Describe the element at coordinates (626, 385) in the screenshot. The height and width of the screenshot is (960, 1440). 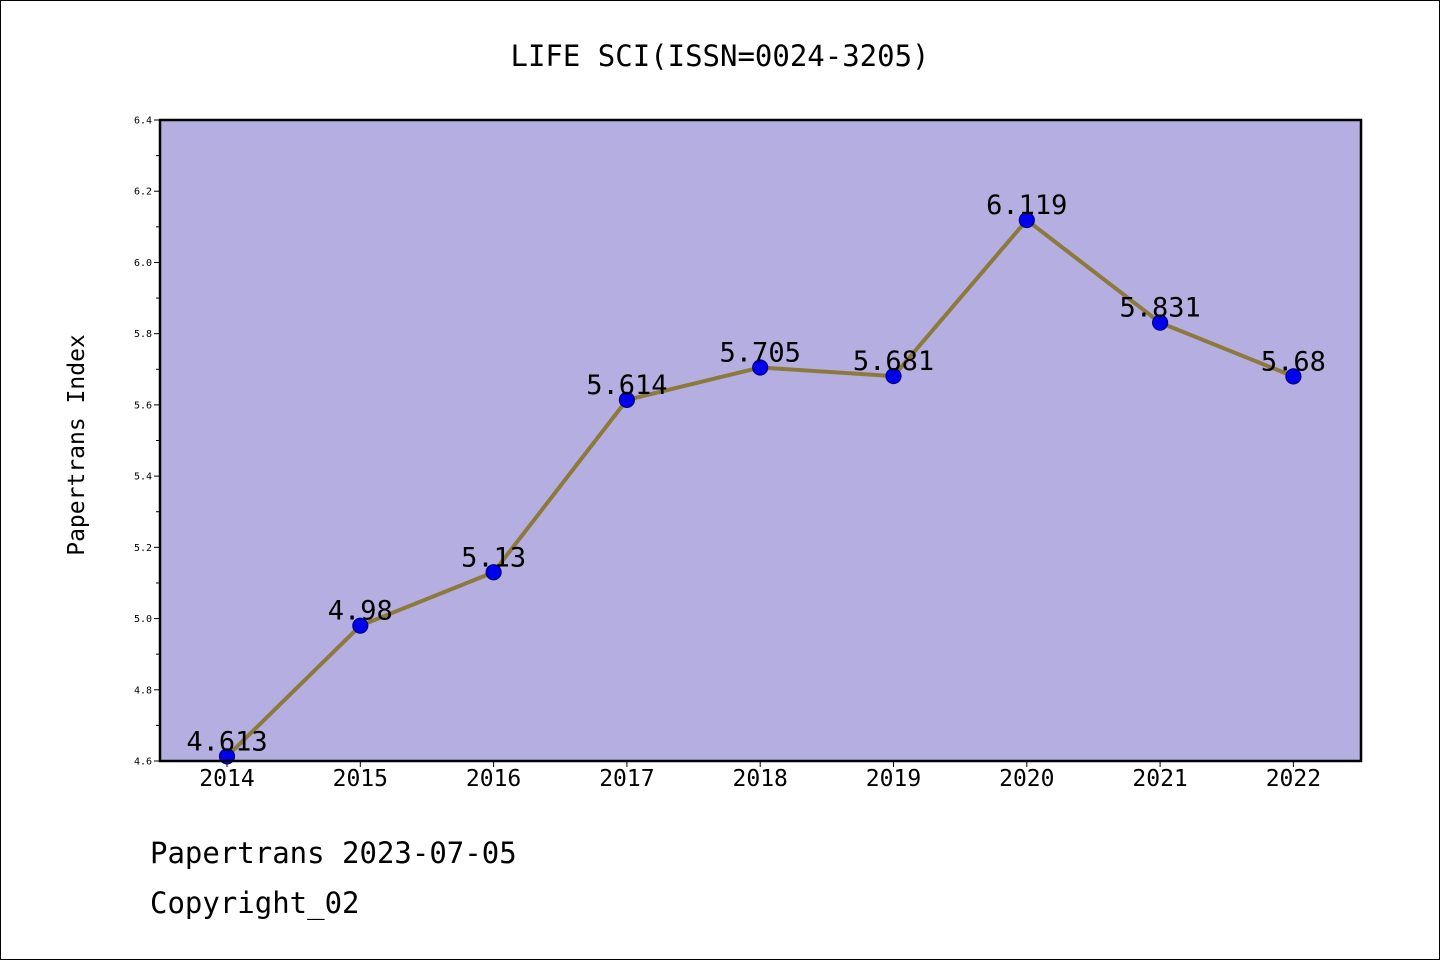
I see `data-label: 5.614` at that location.